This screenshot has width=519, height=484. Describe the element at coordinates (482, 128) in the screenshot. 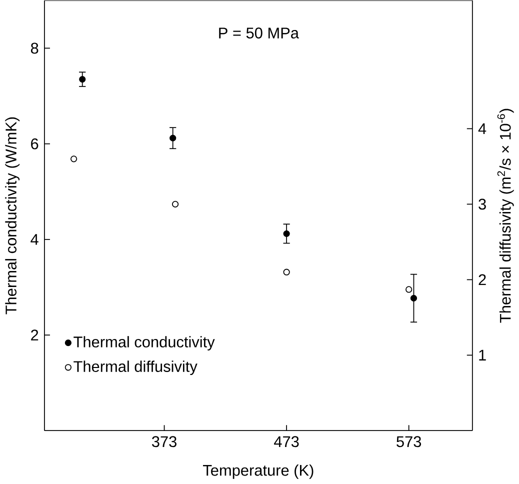

I see `y2-tick-label: 4` at that location.